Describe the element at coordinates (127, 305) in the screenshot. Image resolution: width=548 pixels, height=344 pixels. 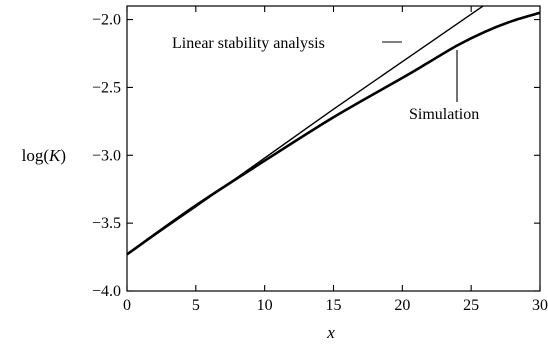
I see `x-tick-label: 0` at that location.